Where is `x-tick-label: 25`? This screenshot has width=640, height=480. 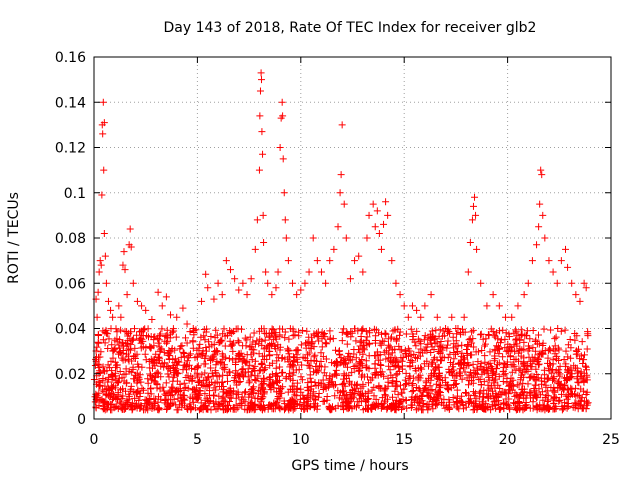 x-tick-label: 25 is located at coordinates (611, 440).